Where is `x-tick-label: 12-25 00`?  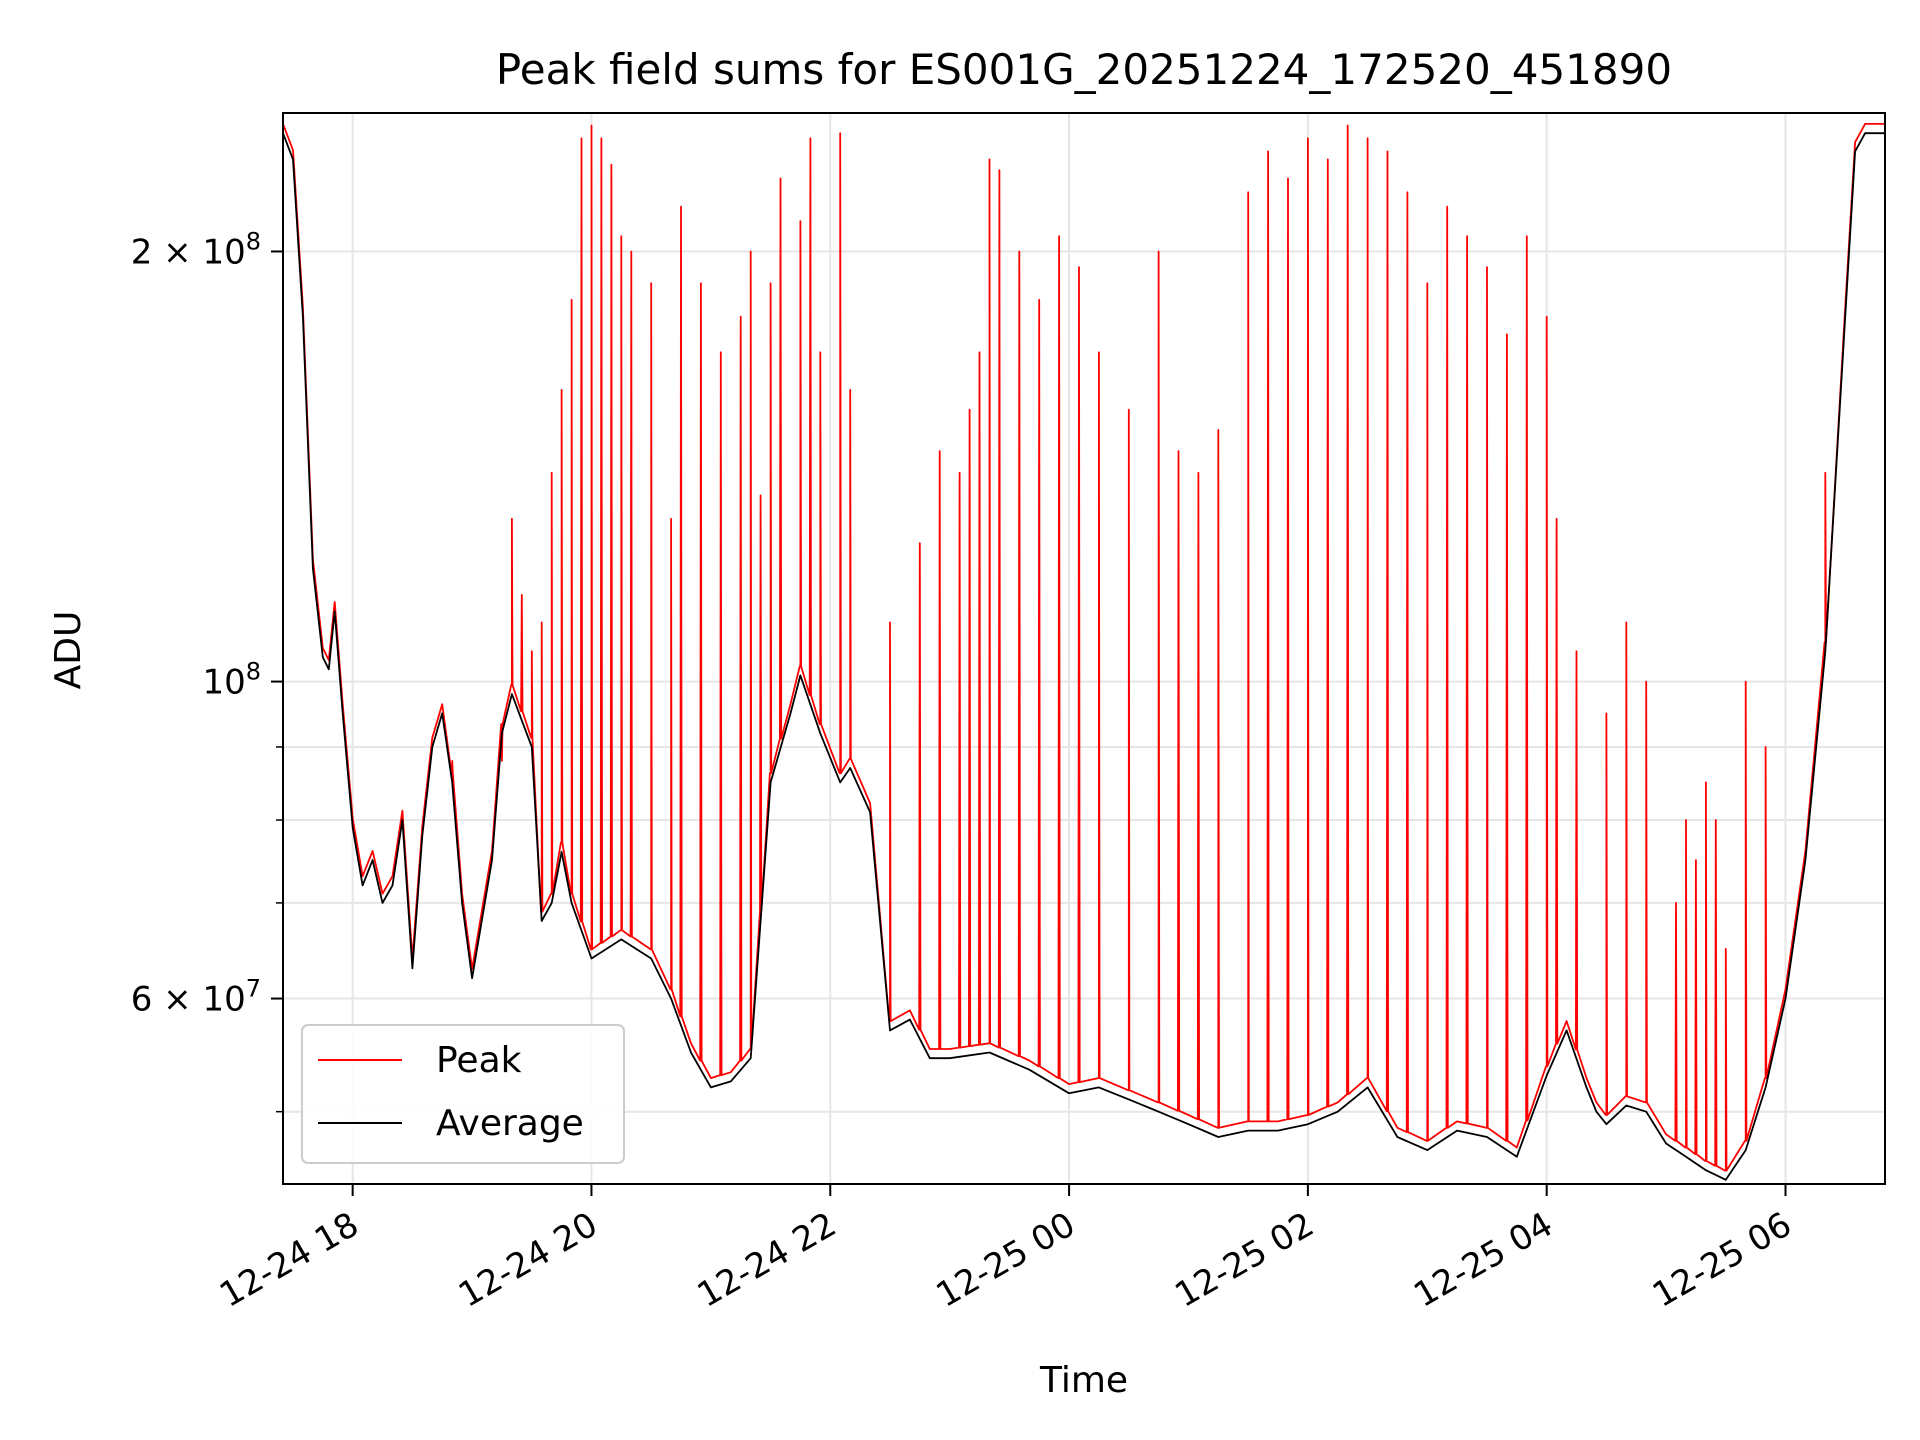
x-tick-label: 12-25 00 is located at coordinates (1006, 1260).